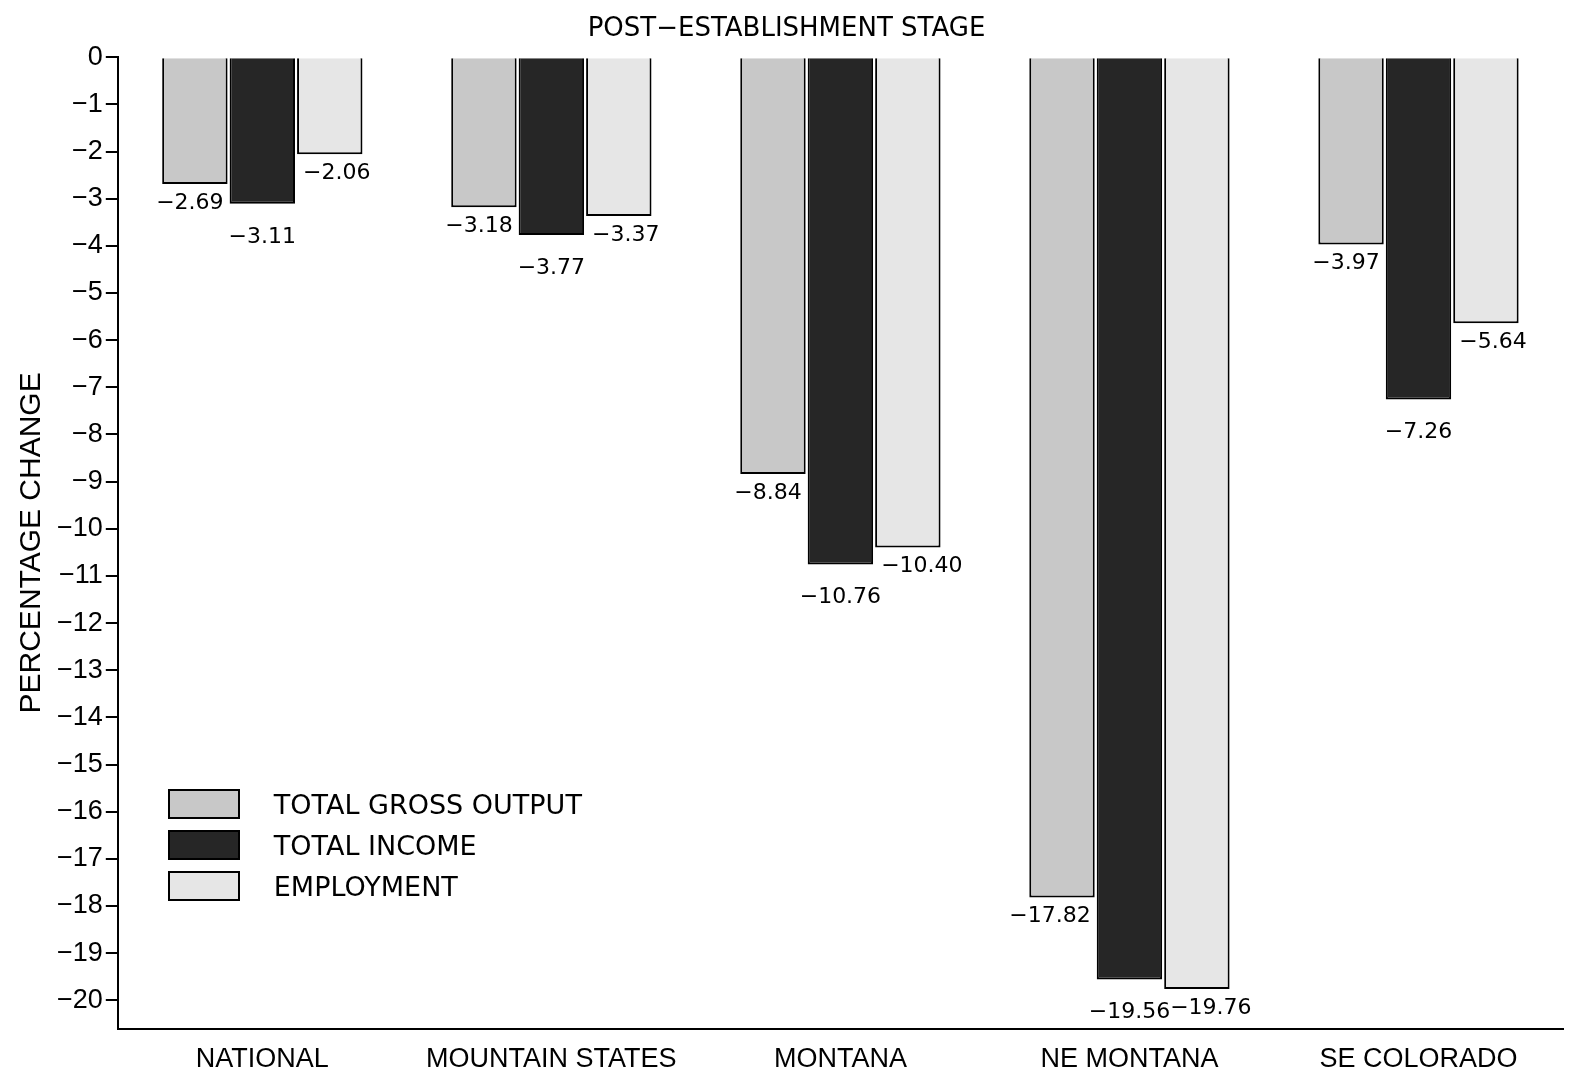 This screenshot has width=1593, height=1089. What do you see at coordinates (1418, 431) in the screenshot?
I see `text: −7.26` at bounding box center [1418, 431].